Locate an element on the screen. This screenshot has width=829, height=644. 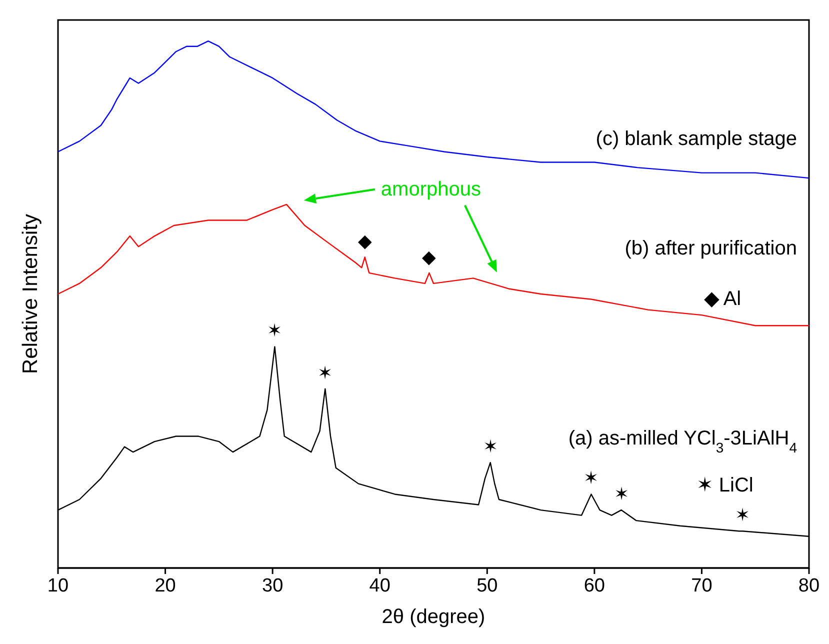
x-tick-label: 40 is located at coordinates (379, 585).